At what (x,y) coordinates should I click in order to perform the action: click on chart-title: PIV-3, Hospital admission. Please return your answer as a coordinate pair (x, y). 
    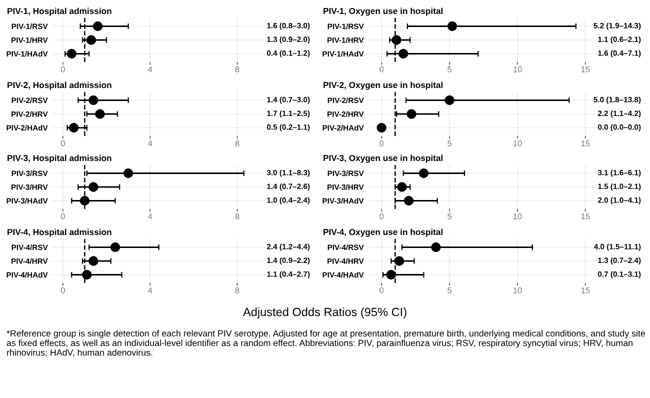
    Looking at the image, I should click on (60, 158).